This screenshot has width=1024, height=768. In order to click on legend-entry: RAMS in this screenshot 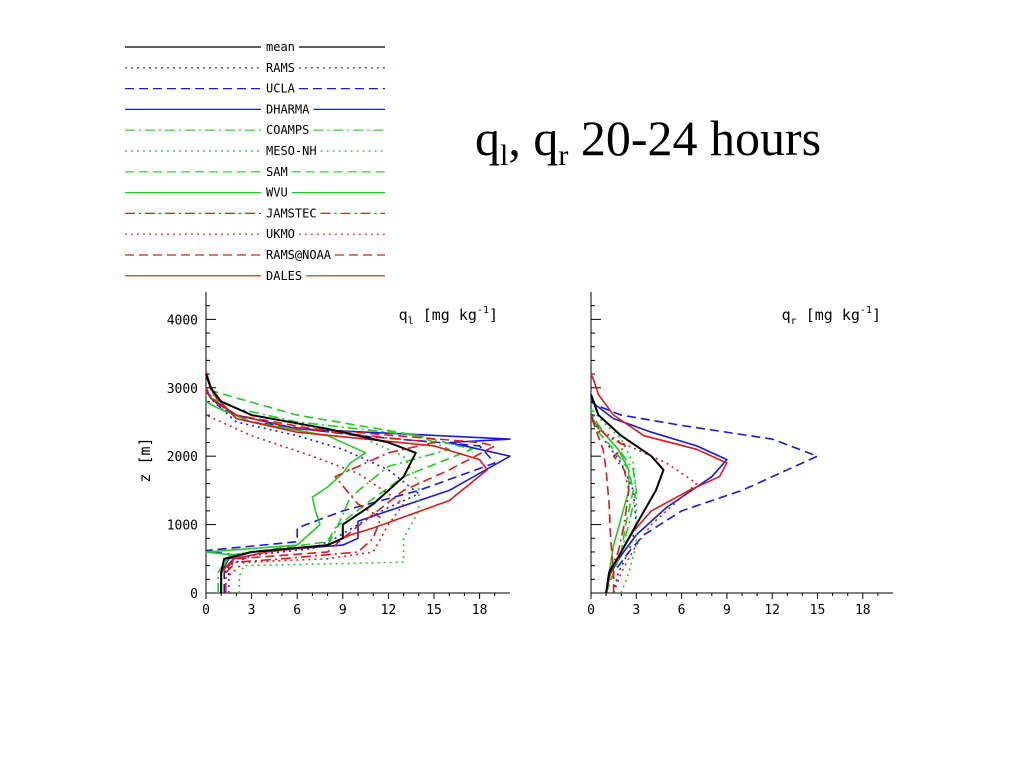, I will do `click(255, 68)`.